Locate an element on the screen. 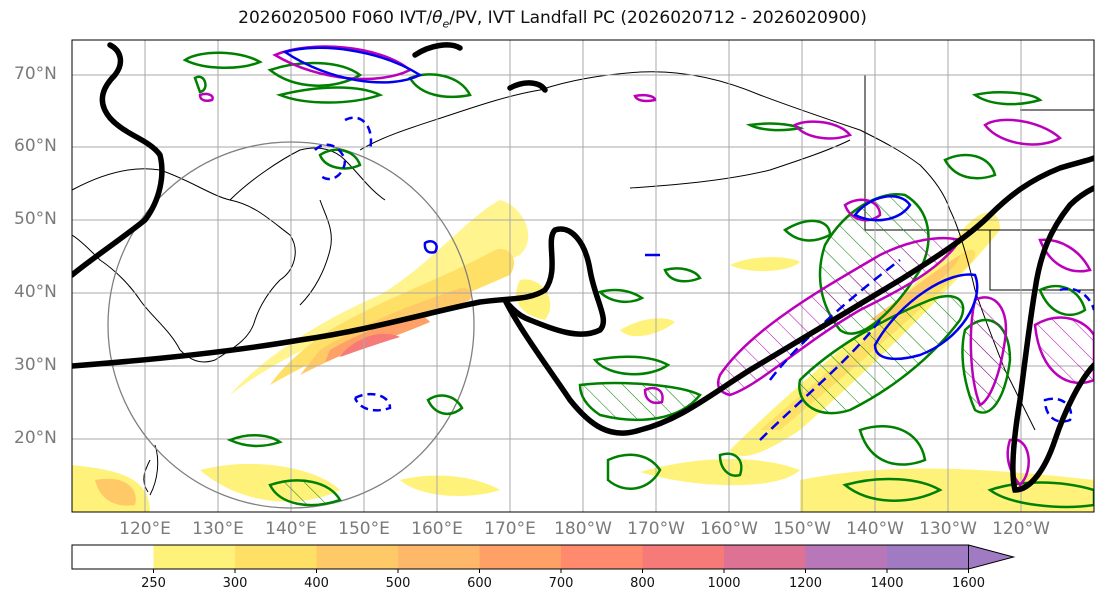 The height and width of the screenshot is (606, 1105). colorbar-tick-label: 1600 is located at coordinates (968, 583).